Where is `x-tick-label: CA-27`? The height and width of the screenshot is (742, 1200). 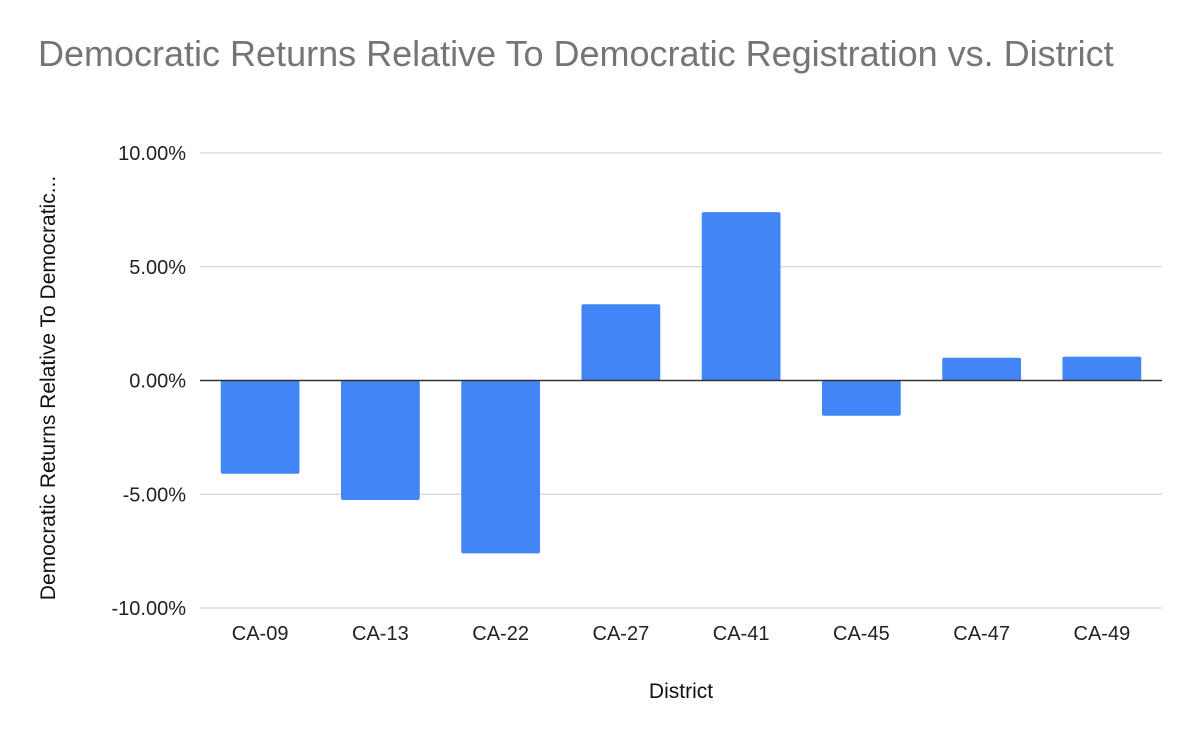
x-tick-label: CA-27 is located at coordinates (621, 634).